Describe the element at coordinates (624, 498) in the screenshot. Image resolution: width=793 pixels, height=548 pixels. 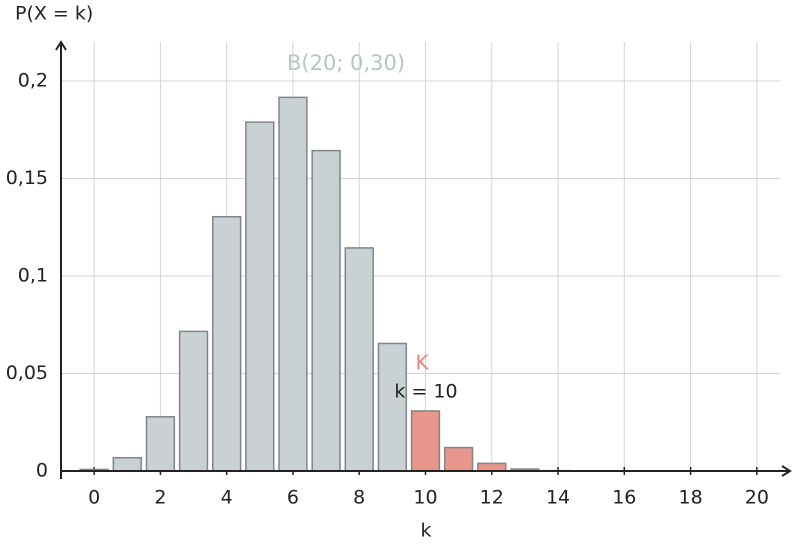
I see `x-tick-label: 16` at that location.